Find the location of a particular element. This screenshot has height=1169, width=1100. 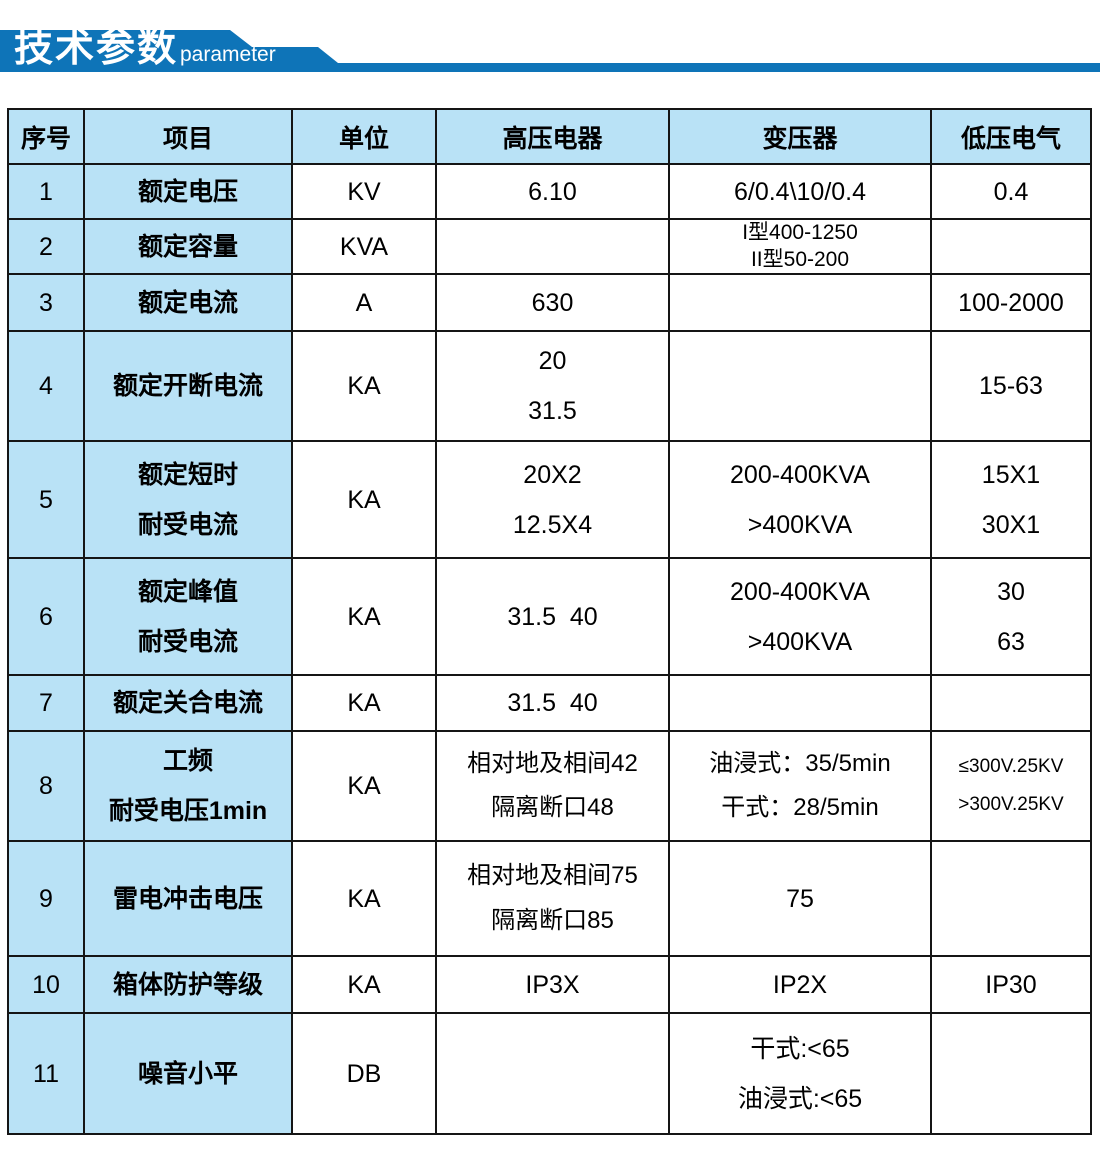

cell-transformer: 75 is located at coordinates (800, 898).